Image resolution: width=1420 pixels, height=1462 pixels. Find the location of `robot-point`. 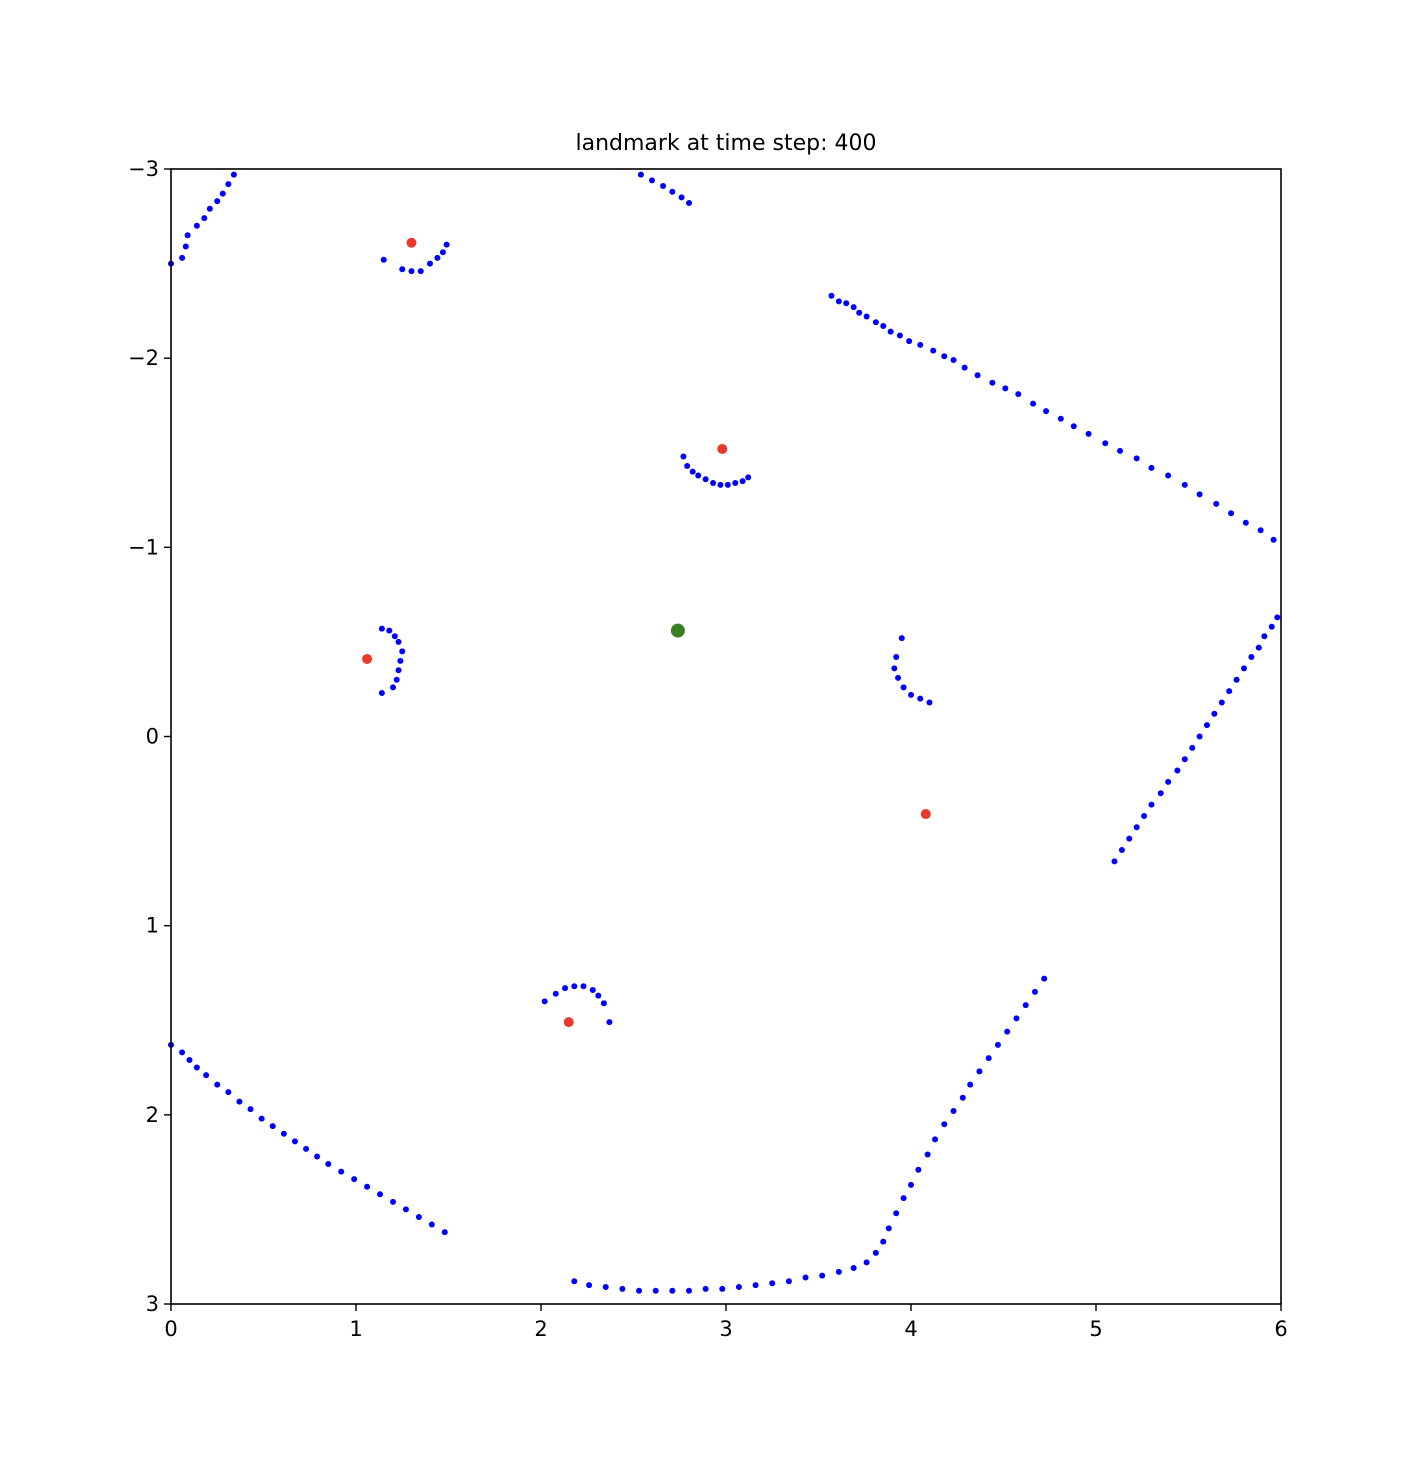

robot-point is located at coordinates (677, 630).